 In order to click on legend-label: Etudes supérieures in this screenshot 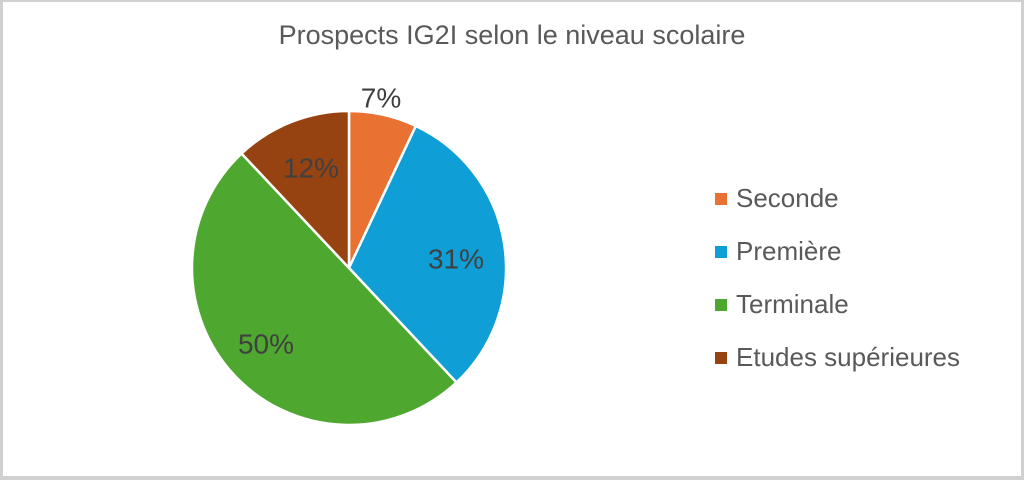, I will do `click(848, 357)`.